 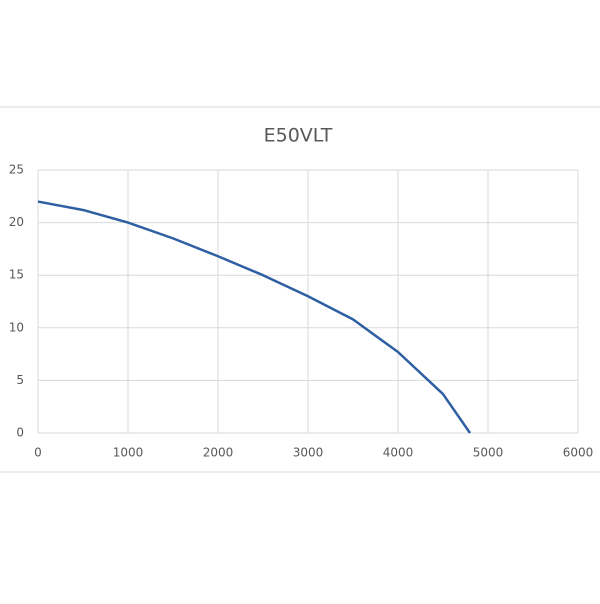 I want to click on y-tick-label: 5, so click(x=20, y=380).